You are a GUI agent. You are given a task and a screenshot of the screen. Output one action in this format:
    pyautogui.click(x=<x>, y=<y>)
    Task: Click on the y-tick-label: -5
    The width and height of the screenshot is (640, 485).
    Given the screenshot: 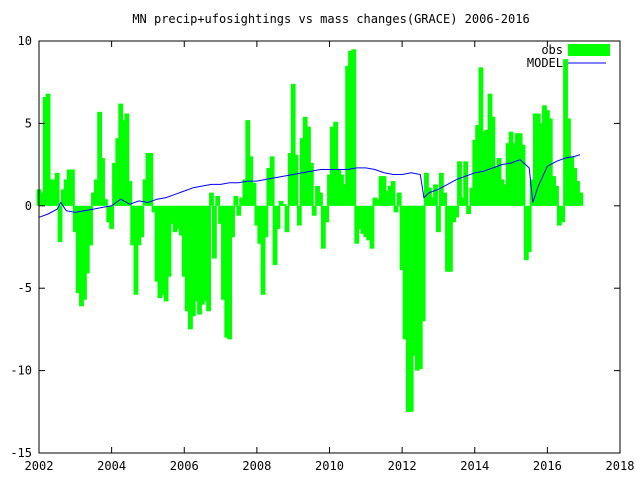 What is the action you would take?
    pyautogui.click(x=25, y=288)
    